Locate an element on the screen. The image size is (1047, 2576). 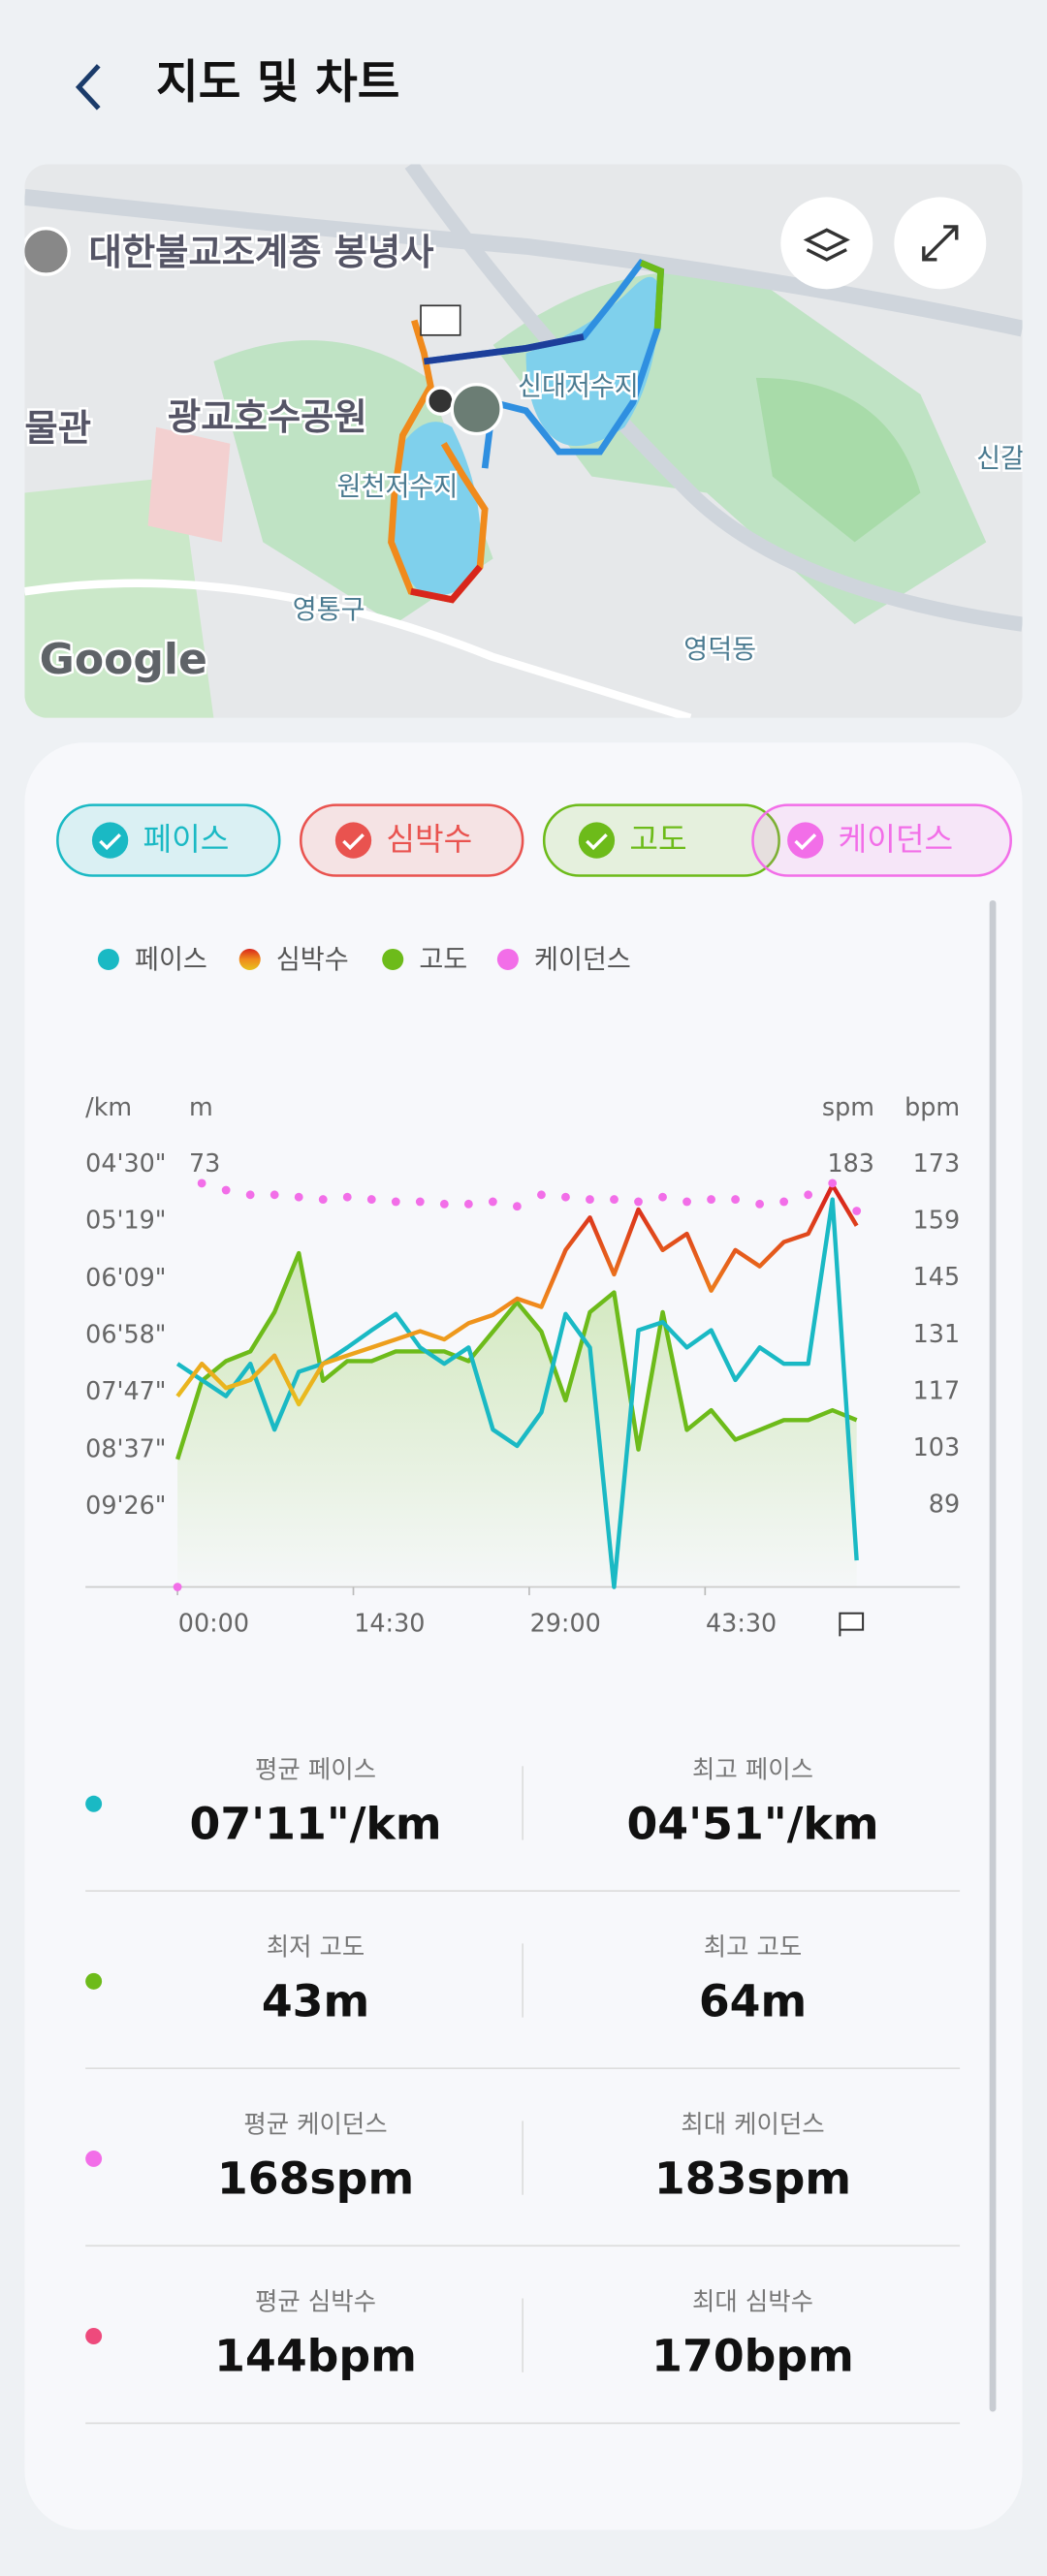
y-tick-label: 173 is located at coordinates (937, 1163).